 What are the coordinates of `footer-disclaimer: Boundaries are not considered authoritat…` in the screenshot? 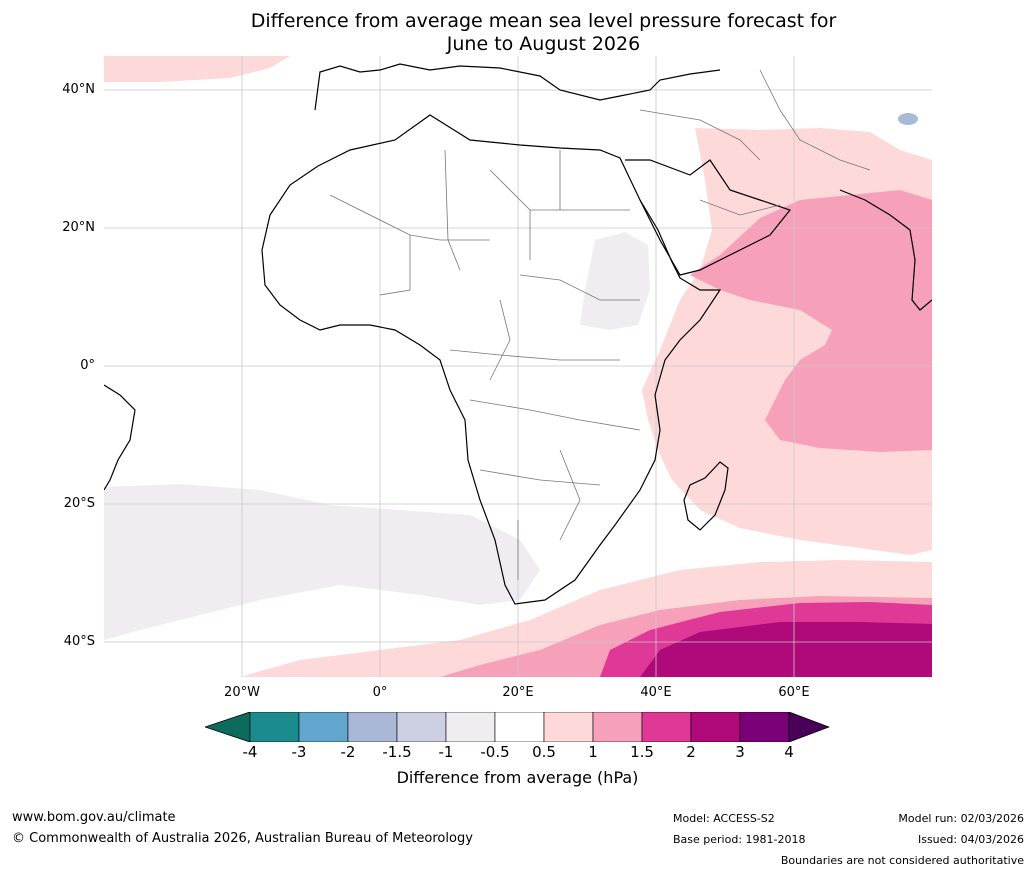 It's located at (902, 860).